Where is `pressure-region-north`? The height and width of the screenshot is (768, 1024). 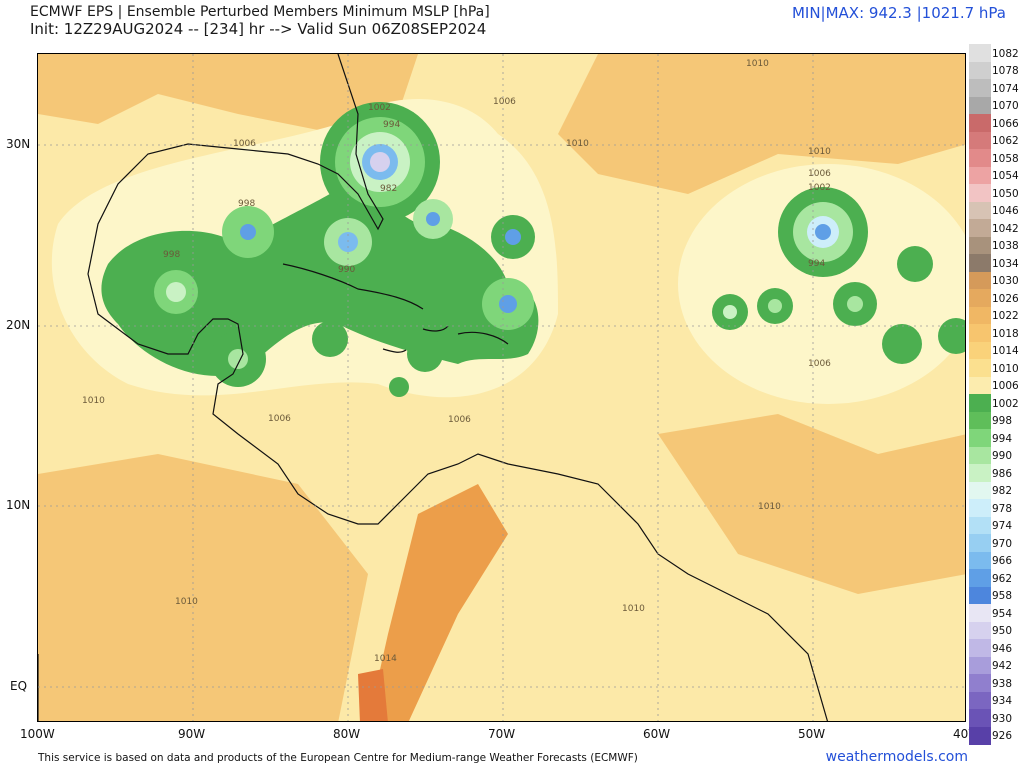 pressure-region-north is located at coordinates (228, 94).